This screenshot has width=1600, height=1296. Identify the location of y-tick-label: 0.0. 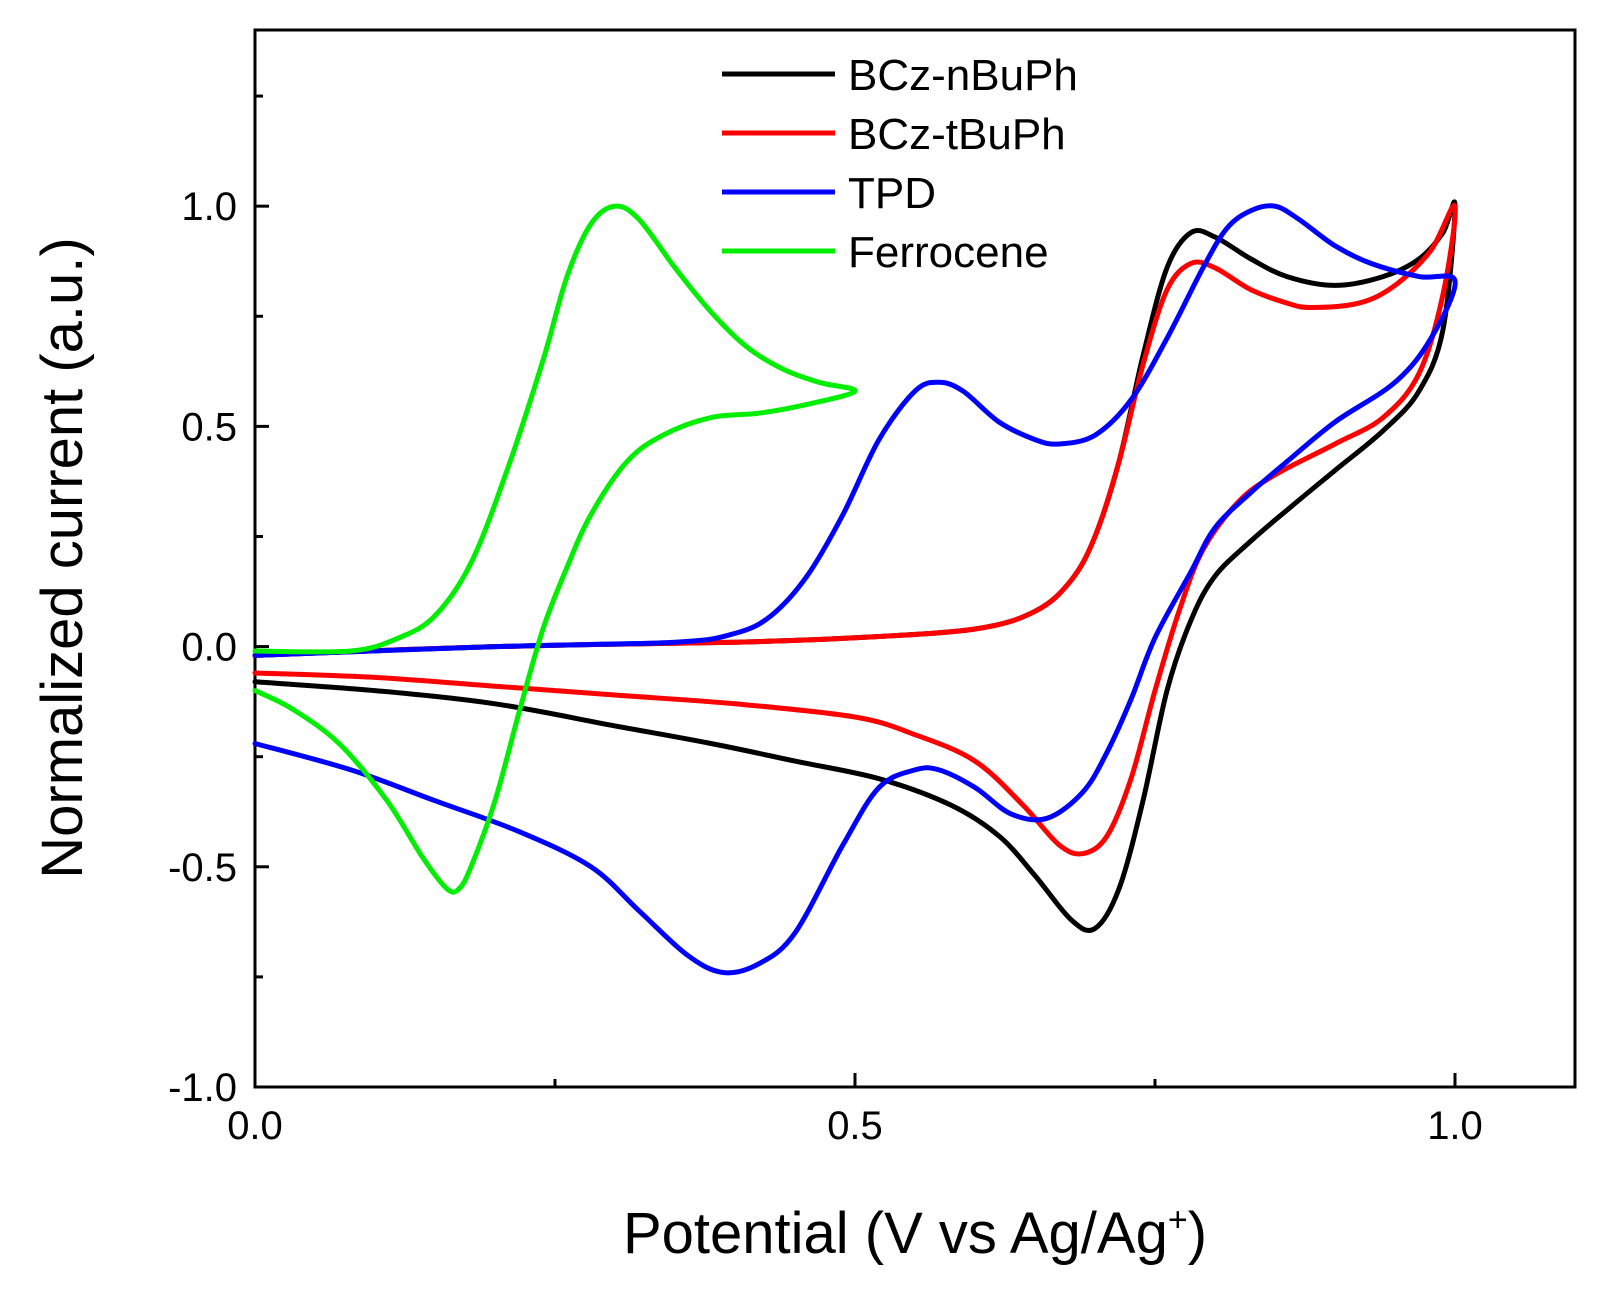
(209, 648).